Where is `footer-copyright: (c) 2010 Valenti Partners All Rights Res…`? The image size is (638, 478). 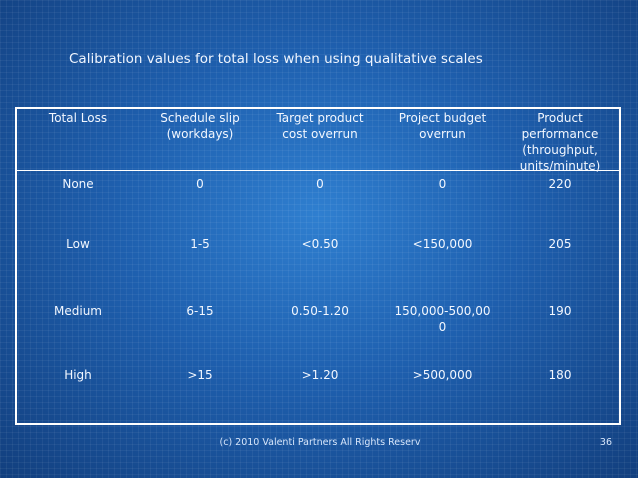
footer-copyright: (c) 2010 Valenti Partners All Rights Res… is located at coordinates (320, 442).